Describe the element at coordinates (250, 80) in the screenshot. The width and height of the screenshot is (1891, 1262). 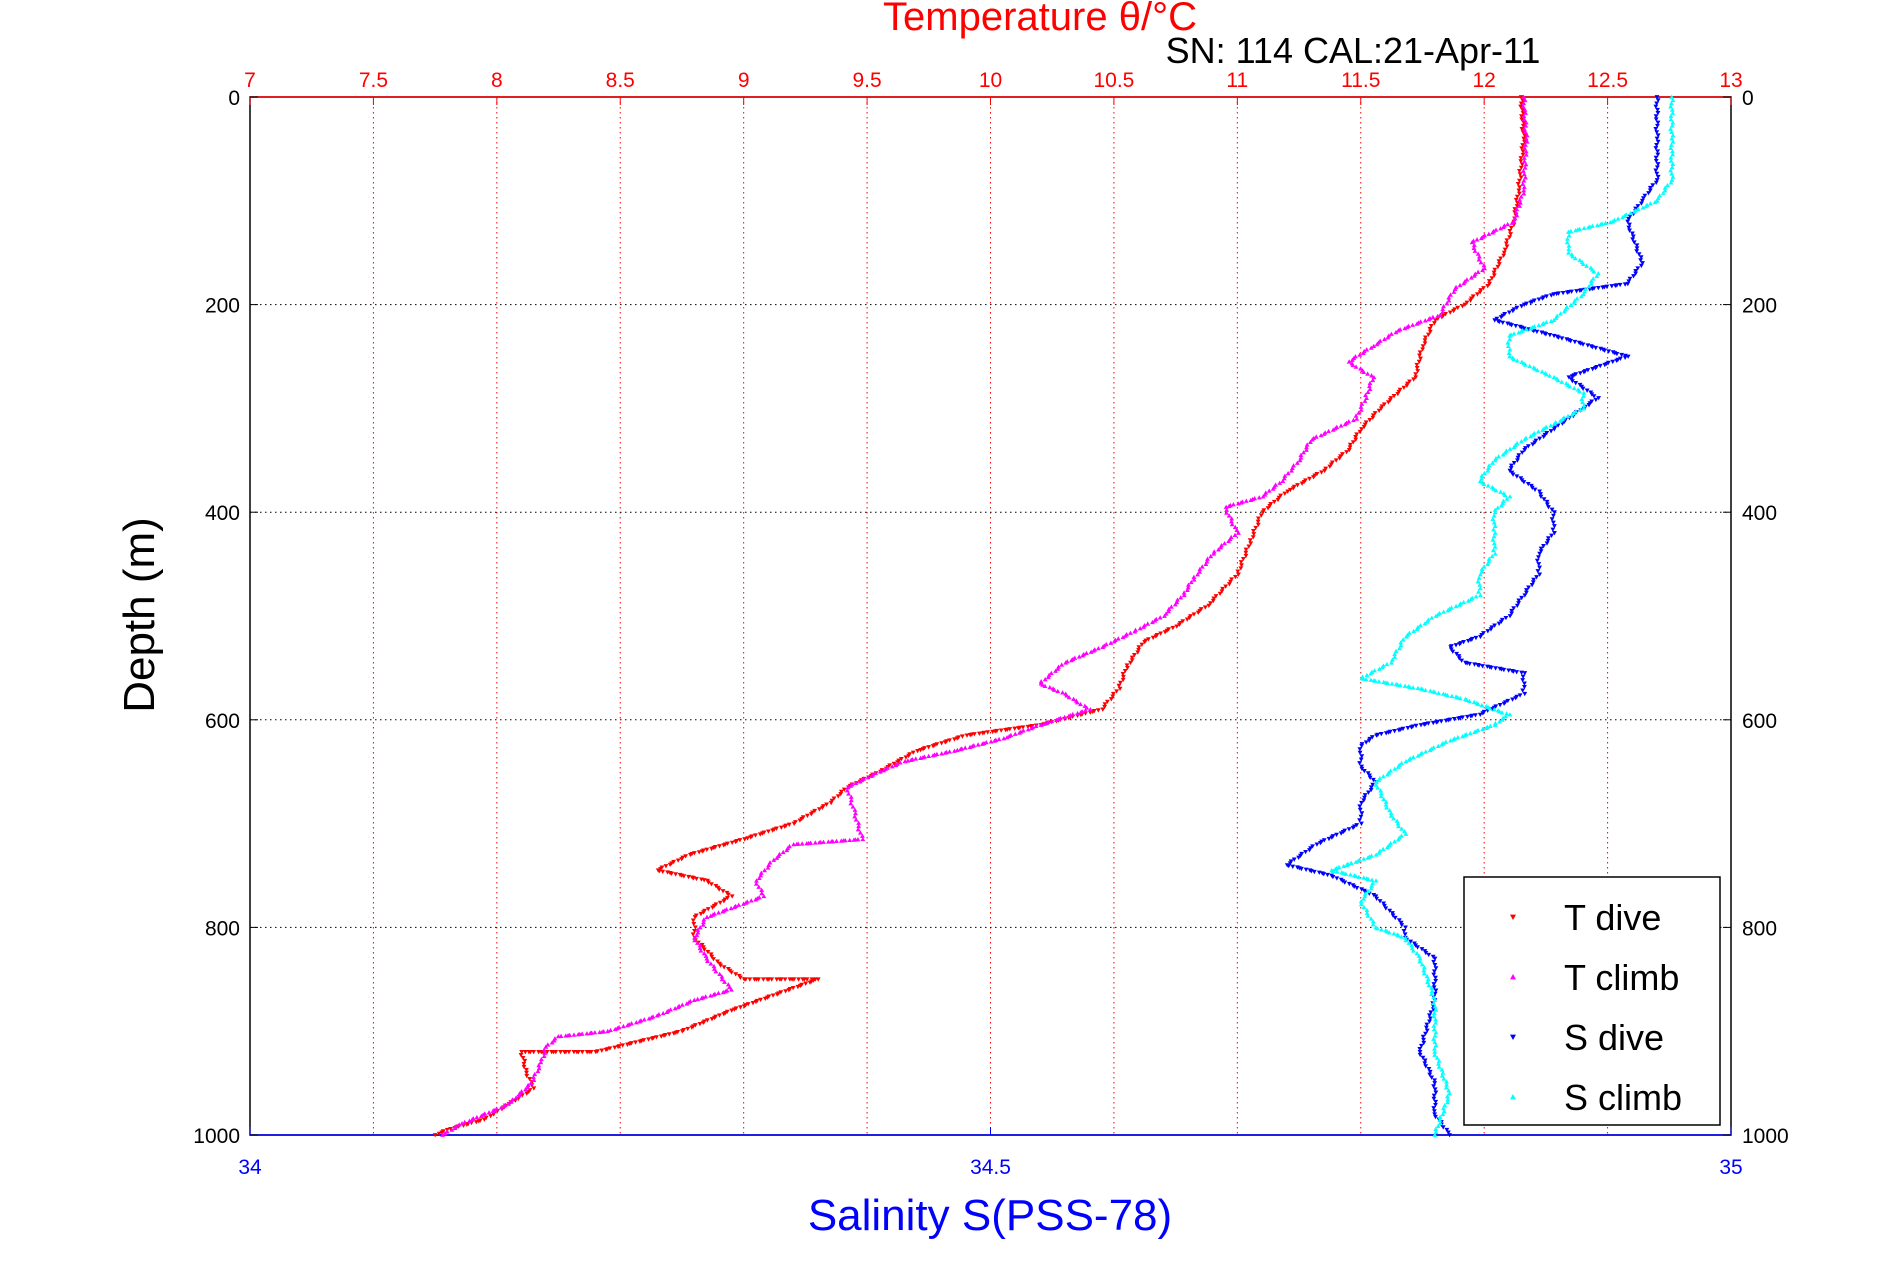
I see `top-axis-tick-label: 7` at that location.